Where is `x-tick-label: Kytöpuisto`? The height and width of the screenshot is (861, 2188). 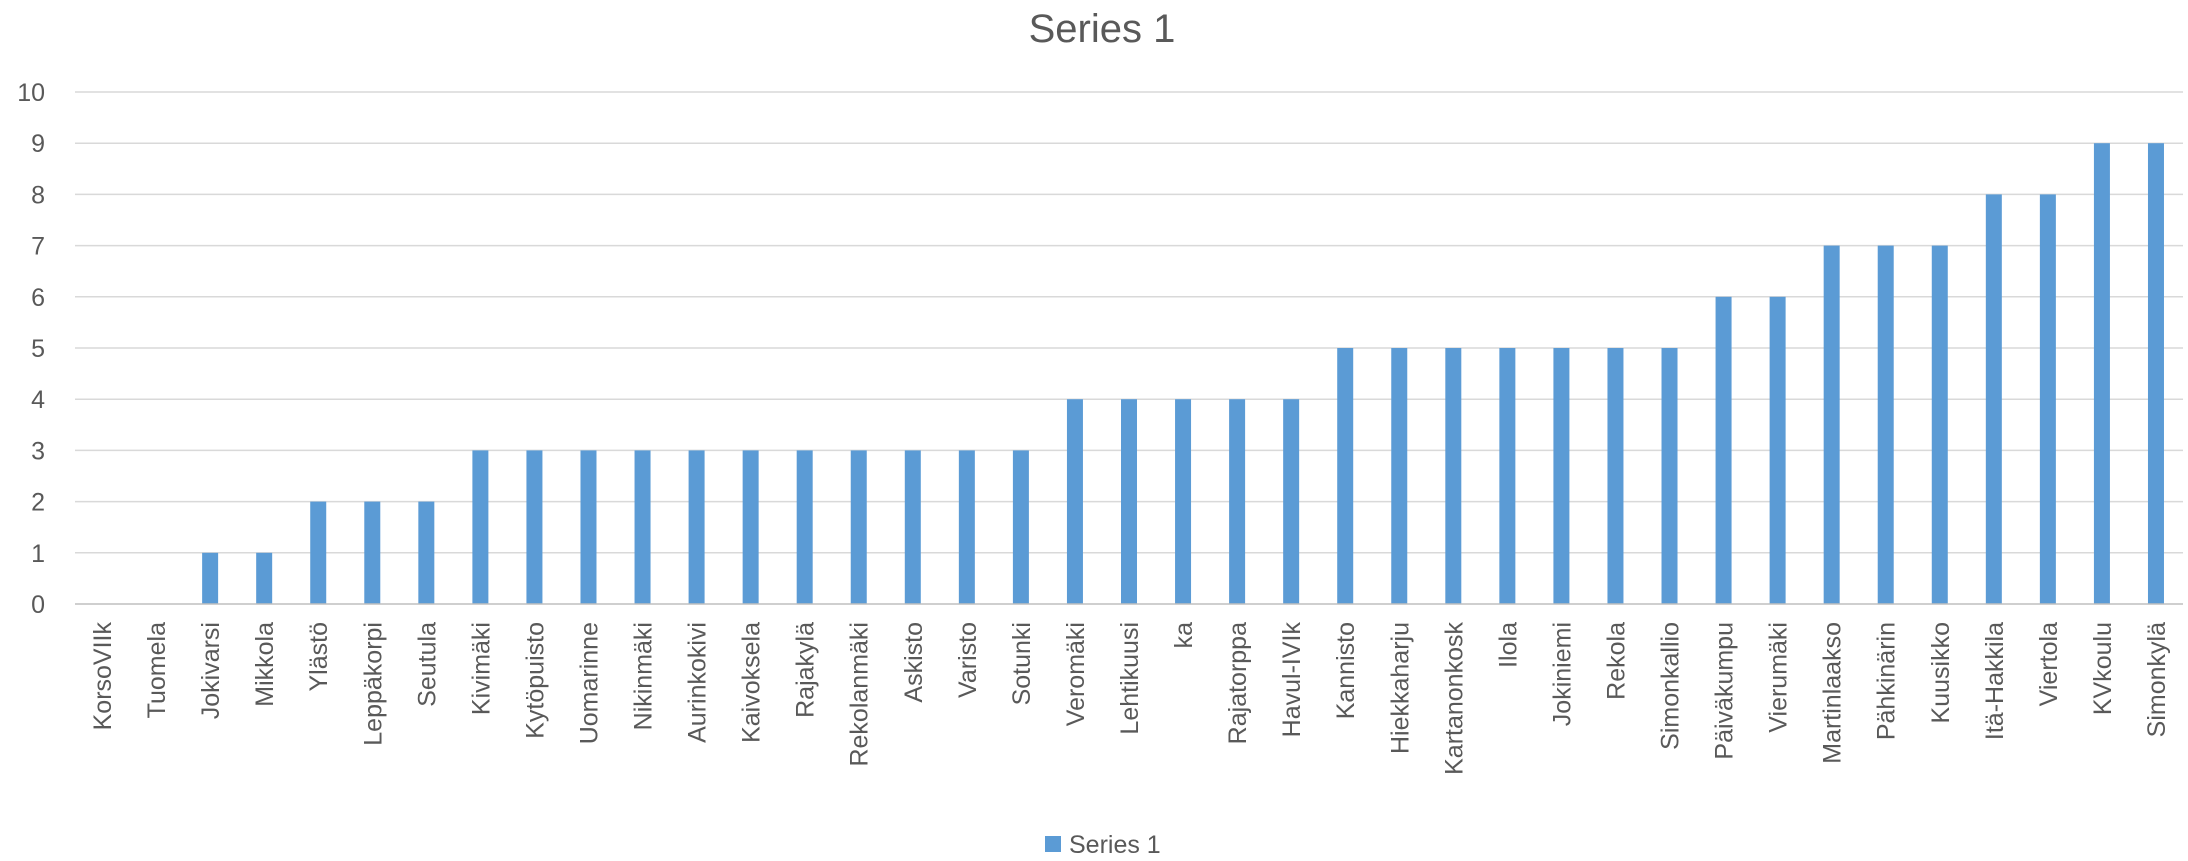 x-tick-label: Kytöpuisto is located at coordinates (535, 680).